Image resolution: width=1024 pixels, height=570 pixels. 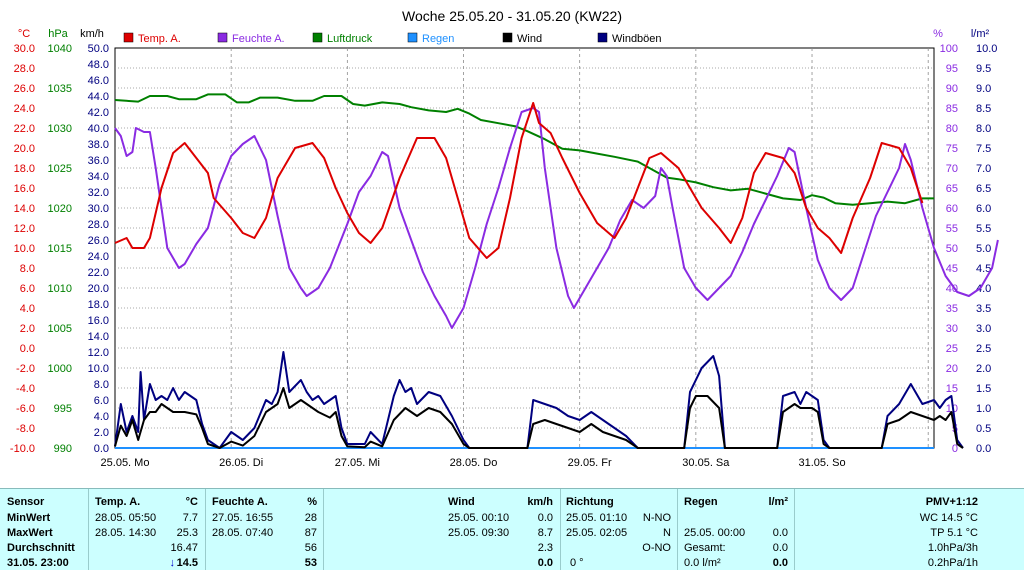 What do you see at coordinates (24, 129) in the screenshot?
I see `temp-axis-tick: 22.0` at bounding box center [24, 129].